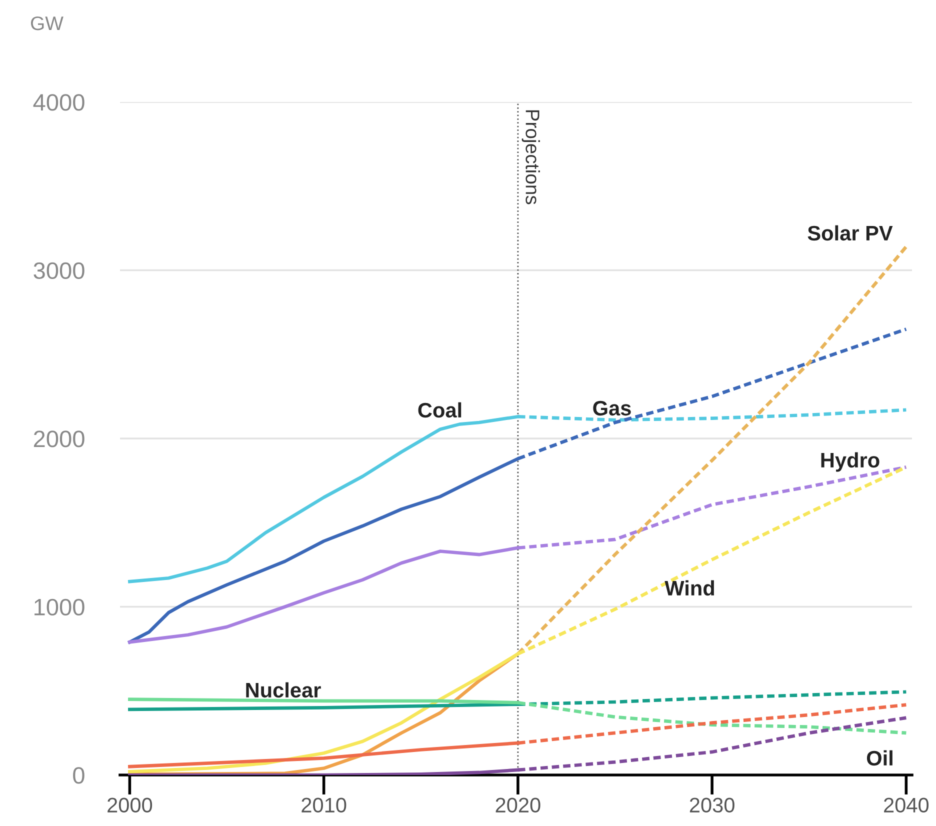  I want to click on x-tick-label: 2040, so click(906, 805).